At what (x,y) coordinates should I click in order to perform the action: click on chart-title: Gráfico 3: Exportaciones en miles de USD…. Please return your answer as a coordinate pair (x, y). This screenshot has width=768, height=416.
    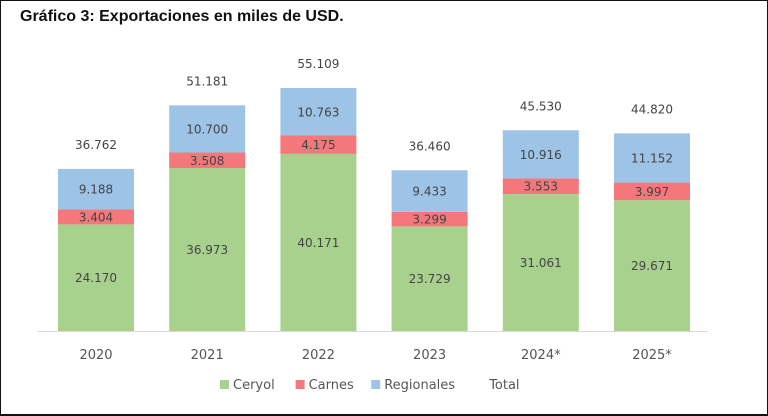
    Looking at the image, I should click on (182, 16).